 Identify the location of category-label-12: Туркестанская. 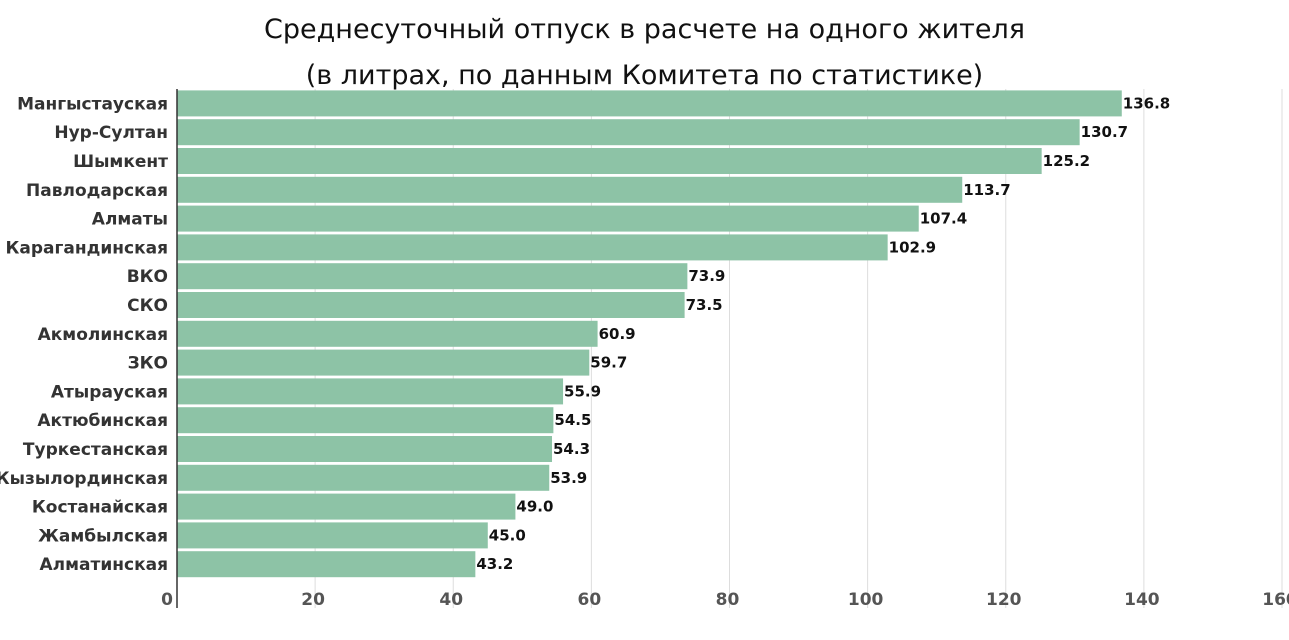
(95, 450).